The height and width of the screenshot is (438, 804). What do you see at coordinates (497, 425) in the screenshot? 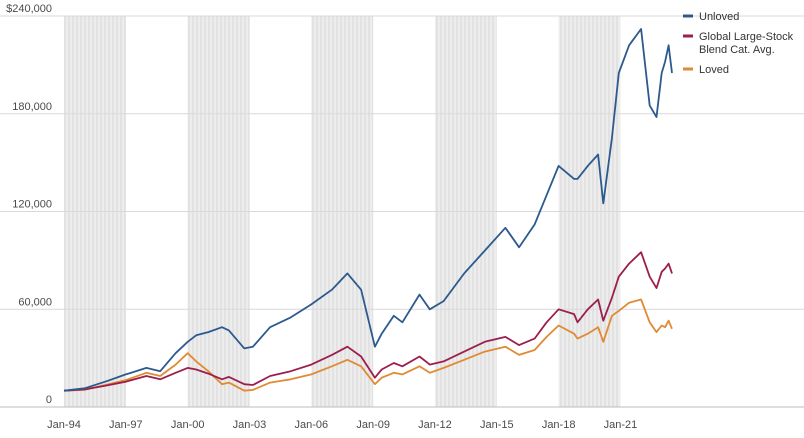
I see `x-tick-label: Jan-15` at bounding box center [497, 425].